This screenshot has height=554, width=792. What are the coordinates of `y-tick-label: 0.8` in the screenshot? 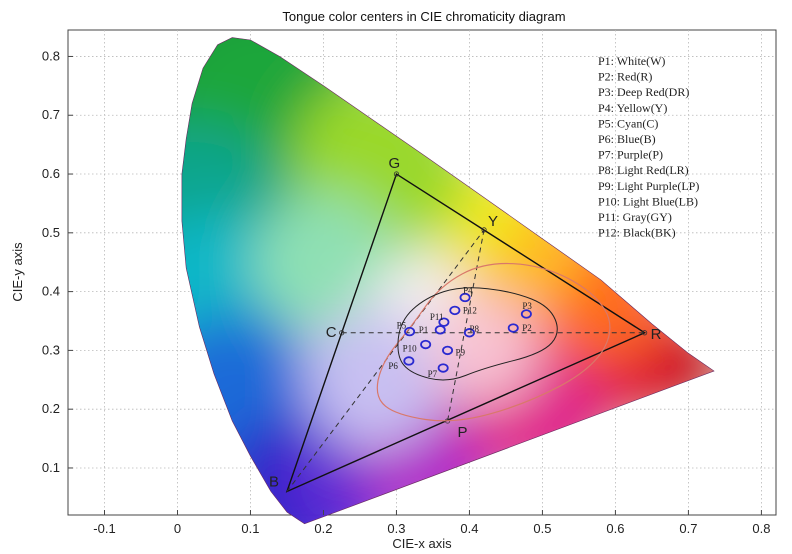 It's located at (51, 55).